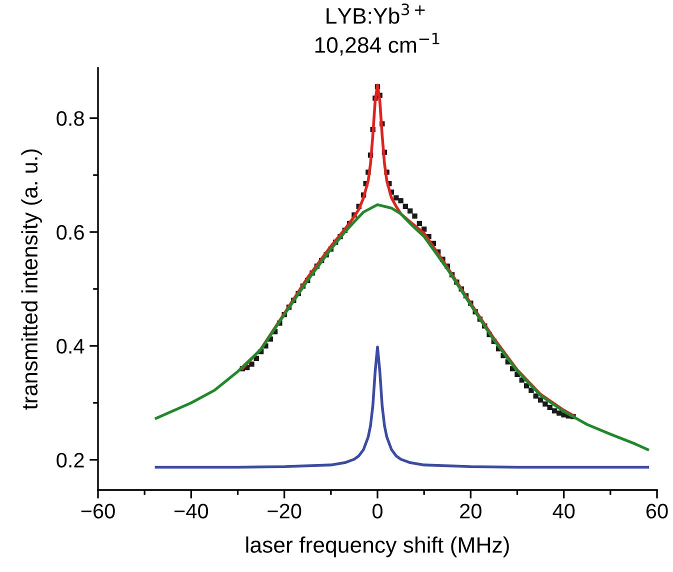 The image size is (673, 572). What do you see at coordinates (657, 511) in the screenshot?
I see `x-tick-label: 60` at bounding box center [657, 511].